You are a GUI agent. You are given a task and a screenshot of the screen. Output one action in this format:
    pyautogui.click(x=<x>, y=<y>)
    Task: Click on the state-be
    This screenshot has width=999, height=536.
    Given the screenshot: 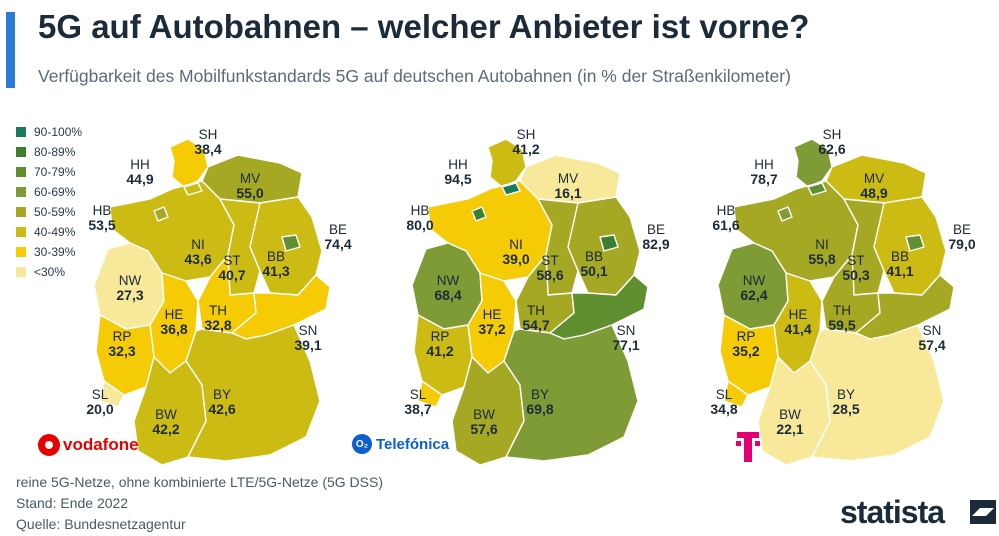 What is the action you would take?
    pyautogui.click(x=291, y=243)
    